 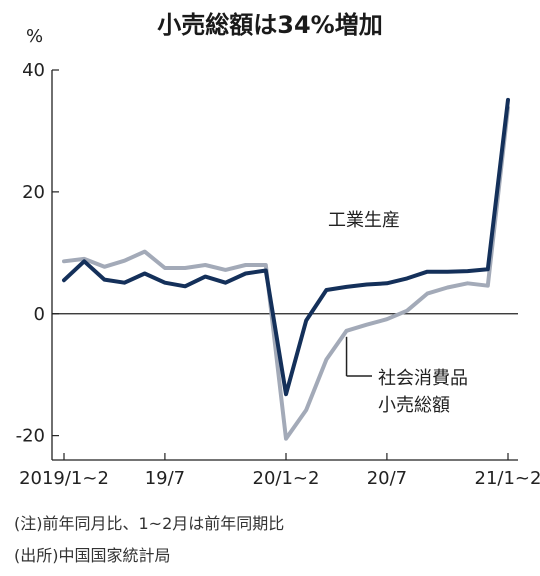 What do you see at coordinates (269, 25) in the screenshot?
I see `chart-title: 小売総額は34%増加` at bounding box center [269, 25].